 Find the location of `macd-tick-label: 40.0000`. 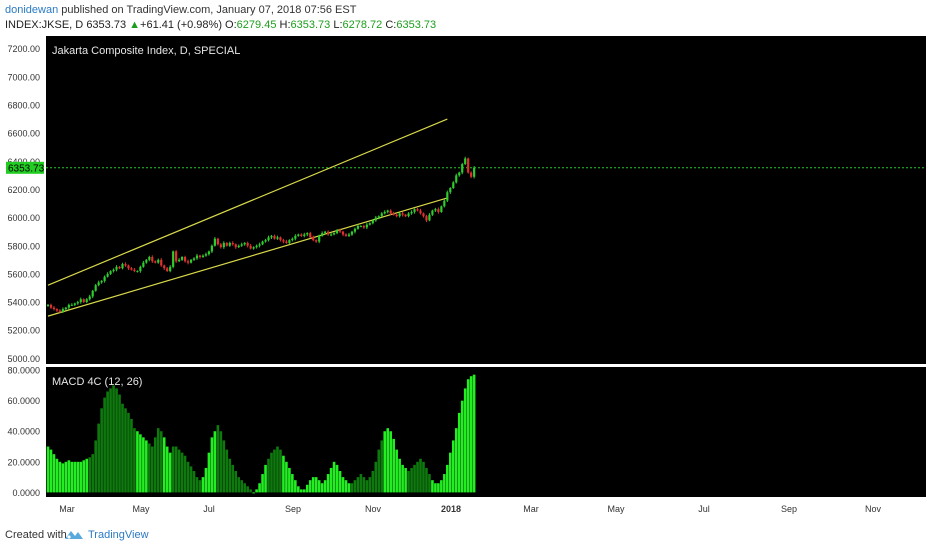

macd-tick-label: 40.0000 is located at coordinates (23, 432).